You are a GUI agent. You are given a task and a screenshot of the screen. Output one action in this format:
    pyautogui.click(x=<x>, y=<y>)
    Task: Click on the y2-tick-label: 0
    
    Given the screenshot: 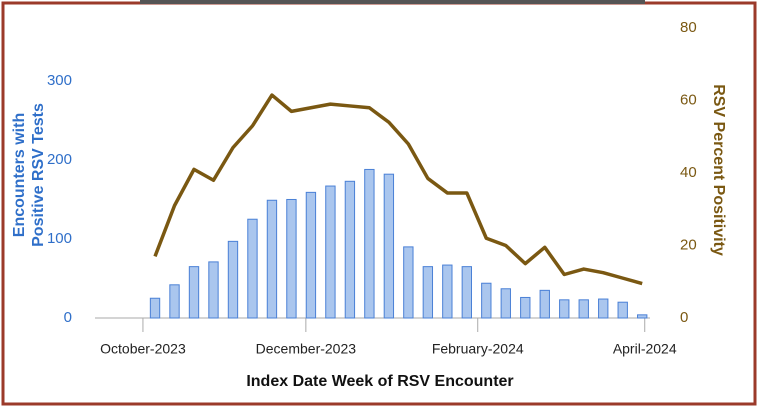 What is the action you would take?
    pyautogui.click(x=684, y=317)
    